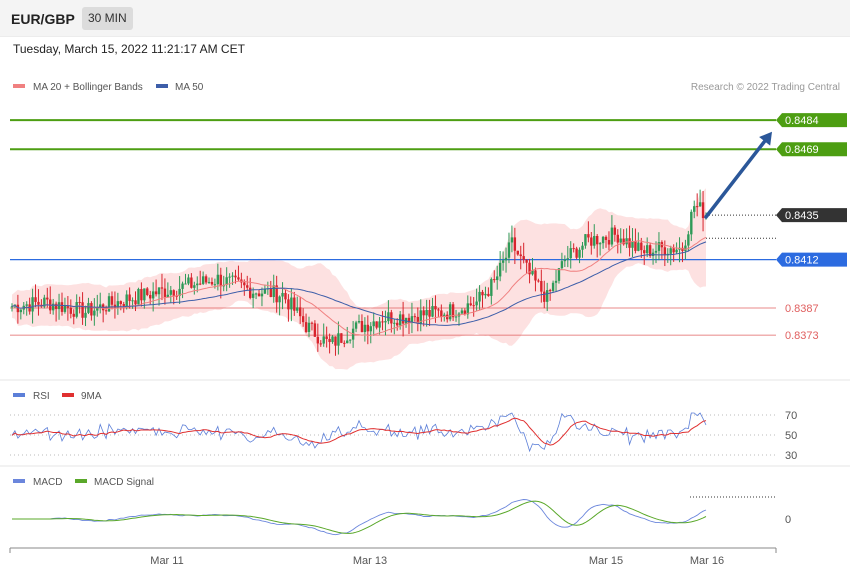 The height and width of the screenshot is (576, 850). I want to click on price-level-label: 0.8387, so click(802, 309).